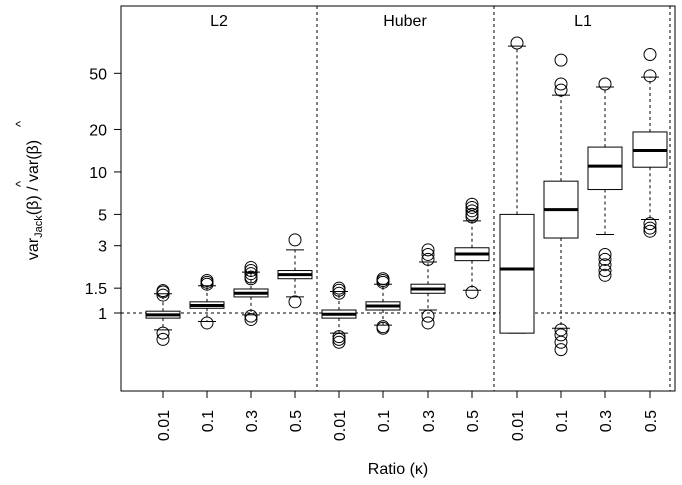  What do you see at coordinates (98, 74) in the screenshot?
I see `y-tick-label: 50` at bounding box center [98, 74].